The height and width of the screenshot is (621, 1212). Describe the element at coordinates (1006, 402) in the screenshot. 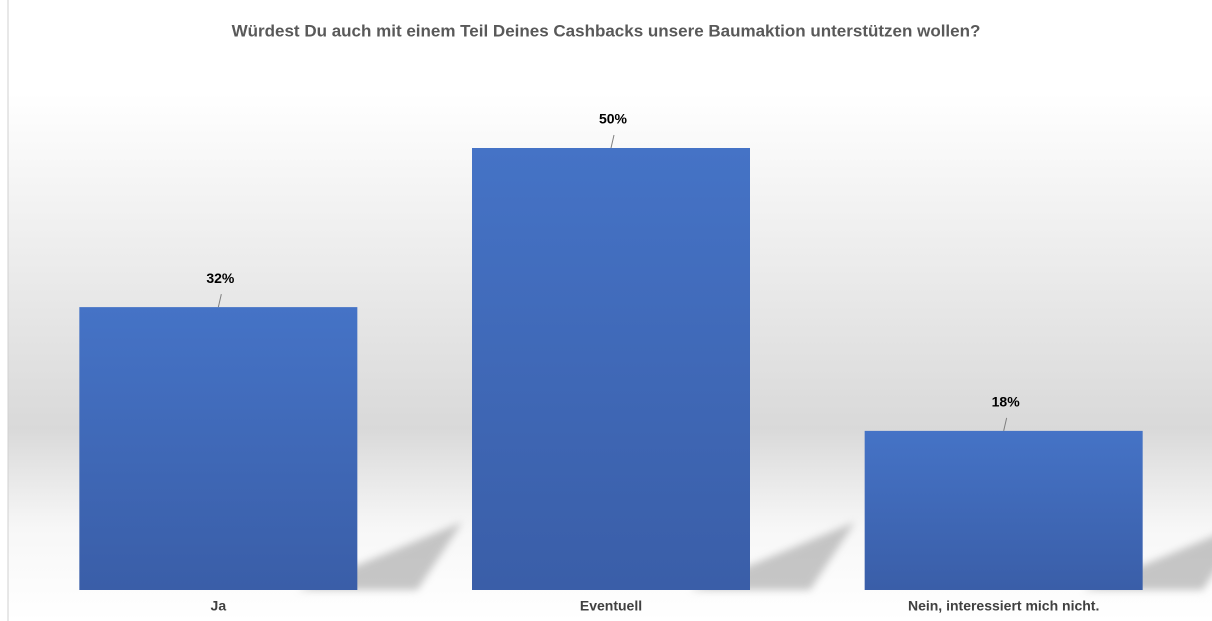

I see `data-label: 18%` at that location.